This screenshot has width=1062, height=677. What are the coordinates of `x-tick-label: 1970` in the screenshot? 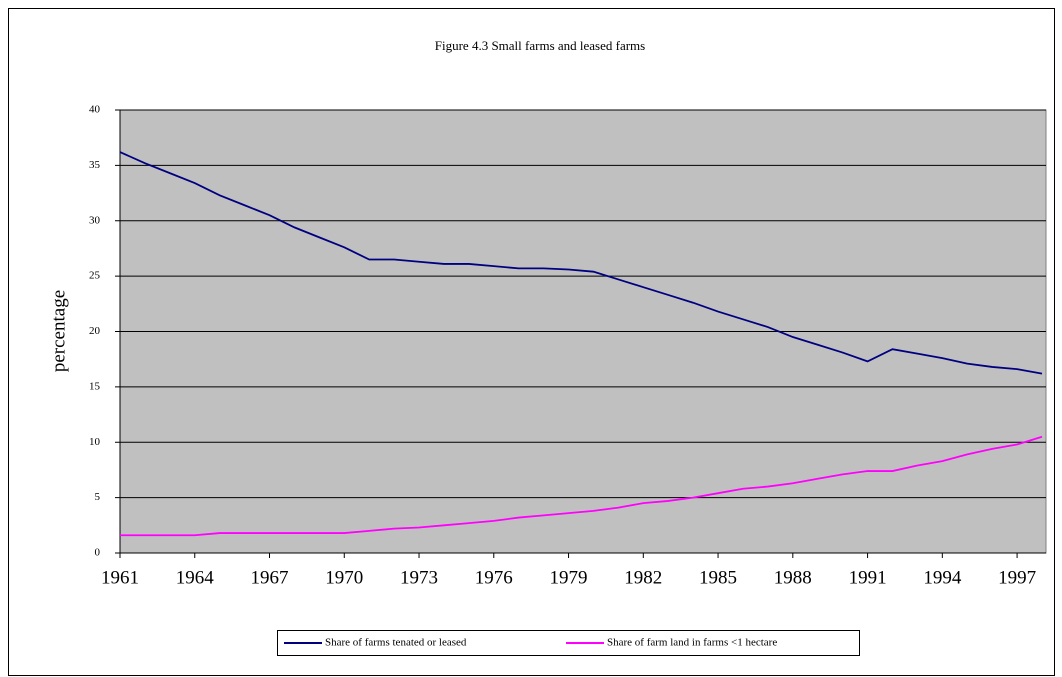 It's located at (344, 577).